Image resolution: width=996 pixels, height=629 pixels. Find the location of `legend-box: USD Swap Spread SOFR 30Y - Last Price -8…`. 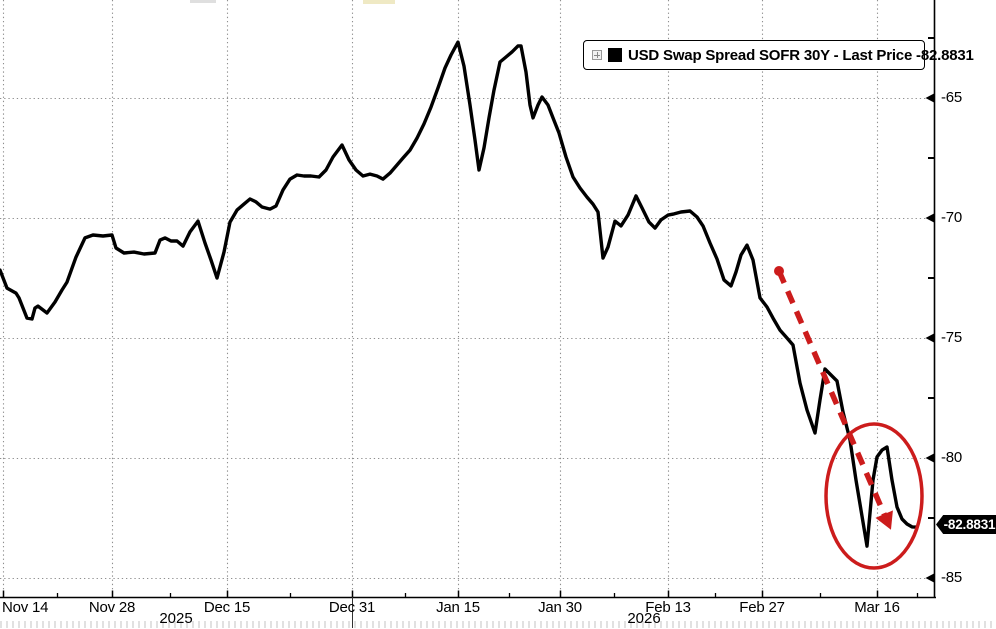

legend-box: USD Swap Spread SOFR 30Y - Last Price -8… is located at coordinates (778, 55).